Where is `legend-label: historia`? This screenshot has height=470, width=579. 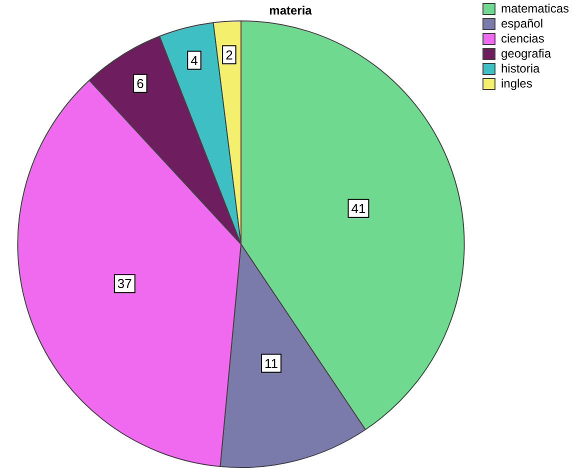
legend-label: historia is located at coordinates (520, 68).